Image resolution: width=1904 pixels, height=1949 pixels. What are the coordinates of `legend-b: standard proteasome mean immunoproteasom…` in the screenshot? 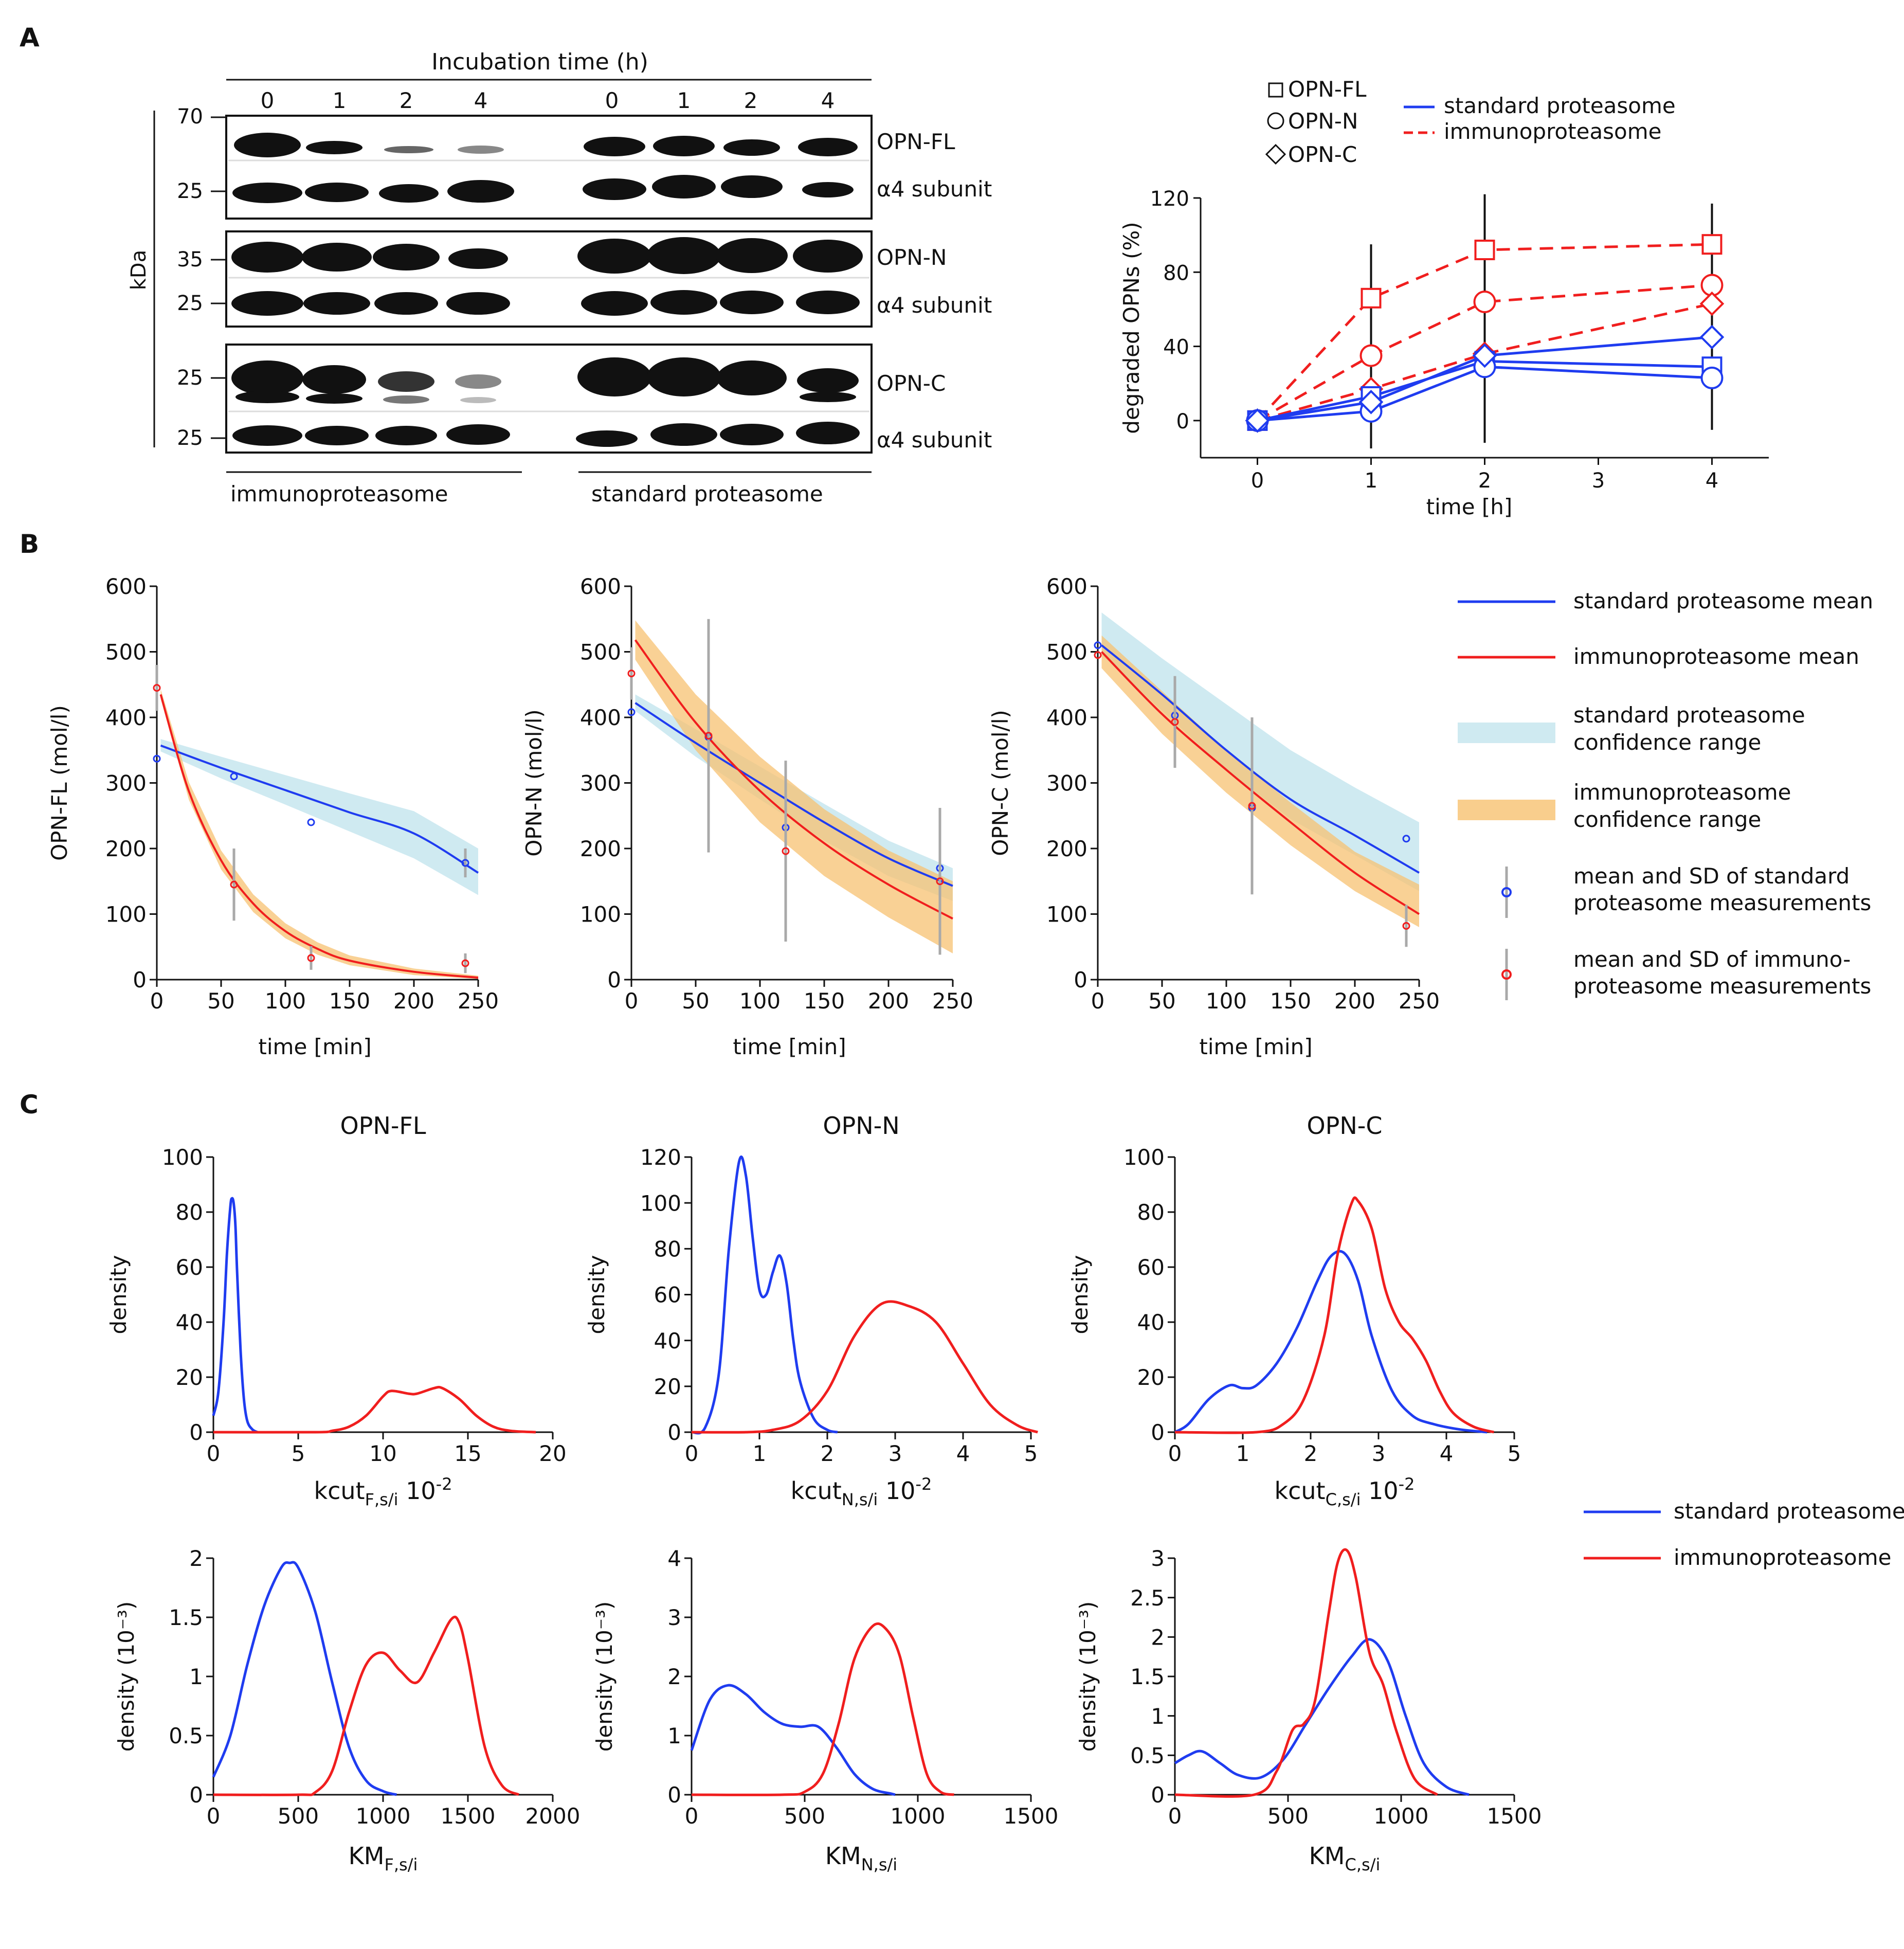 It's located at (1665, 794).